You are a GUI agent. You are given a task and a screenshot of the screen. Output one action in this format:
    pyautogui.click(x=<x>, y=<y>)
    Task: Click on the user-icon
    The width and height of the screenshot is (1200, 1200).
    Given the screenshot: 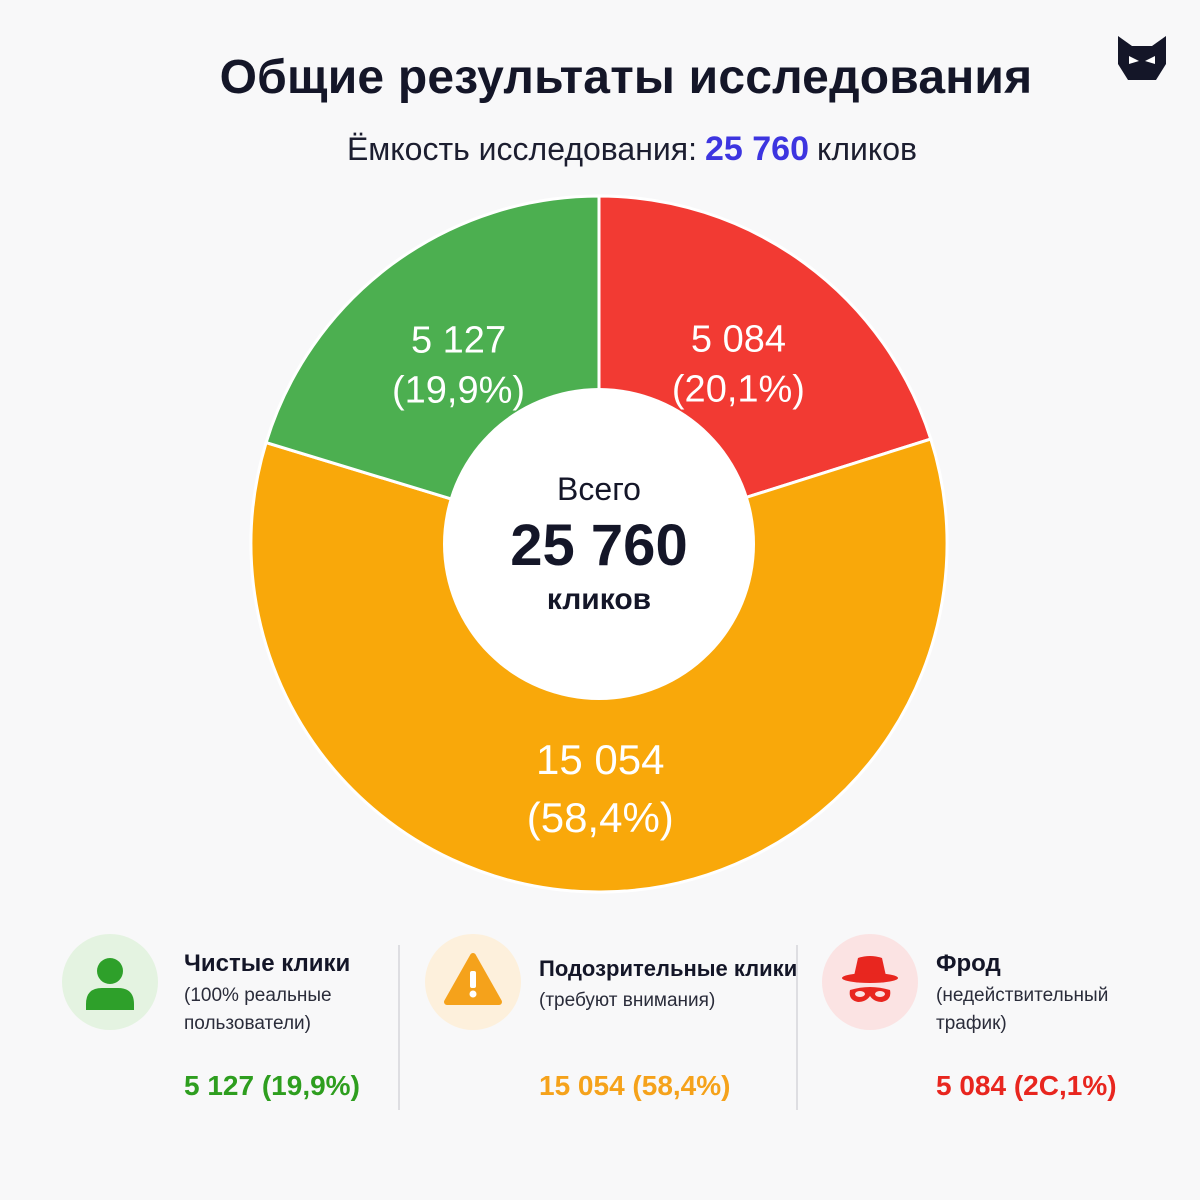 What is the action you would take?
    pyautogui.click(x=110, y=984)
    